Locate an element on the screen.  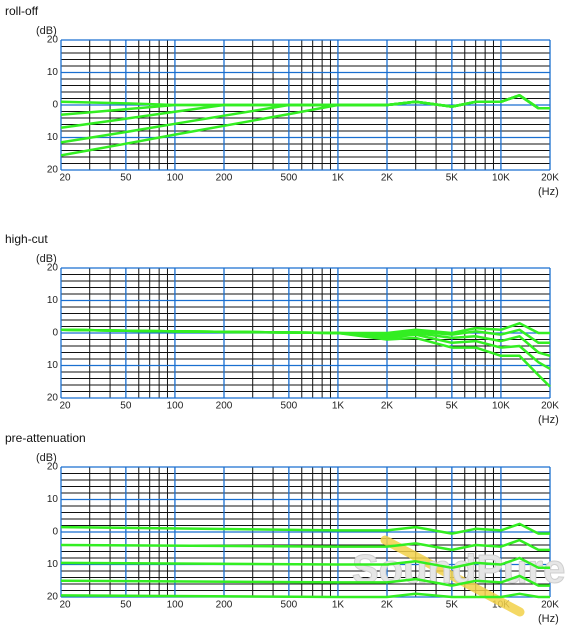
chart-title: roll-off is located at coordinates (22, 11).